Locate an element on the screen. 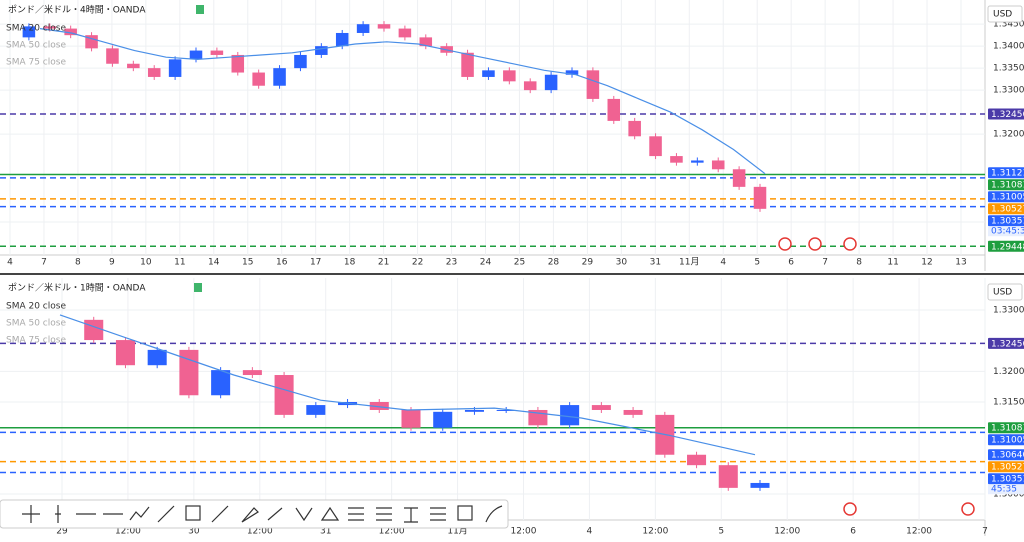 This screenshot has width=1024, height=542. price-tick: 1.30000 is located at coordinates (1008, 494).